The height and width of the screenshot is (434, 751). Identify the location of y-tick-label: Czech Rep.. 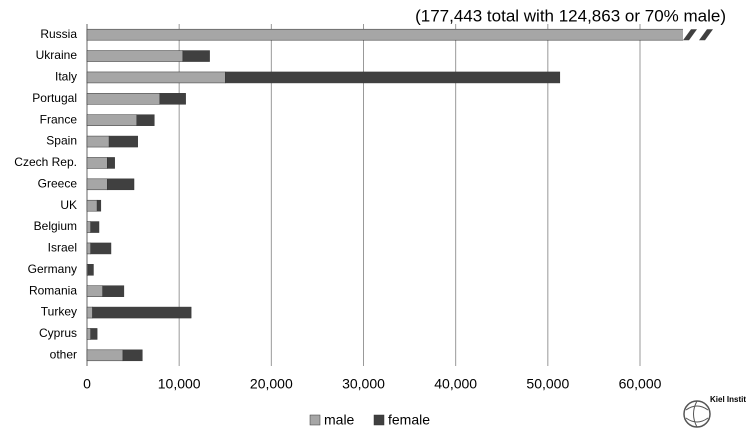
(45, 162).